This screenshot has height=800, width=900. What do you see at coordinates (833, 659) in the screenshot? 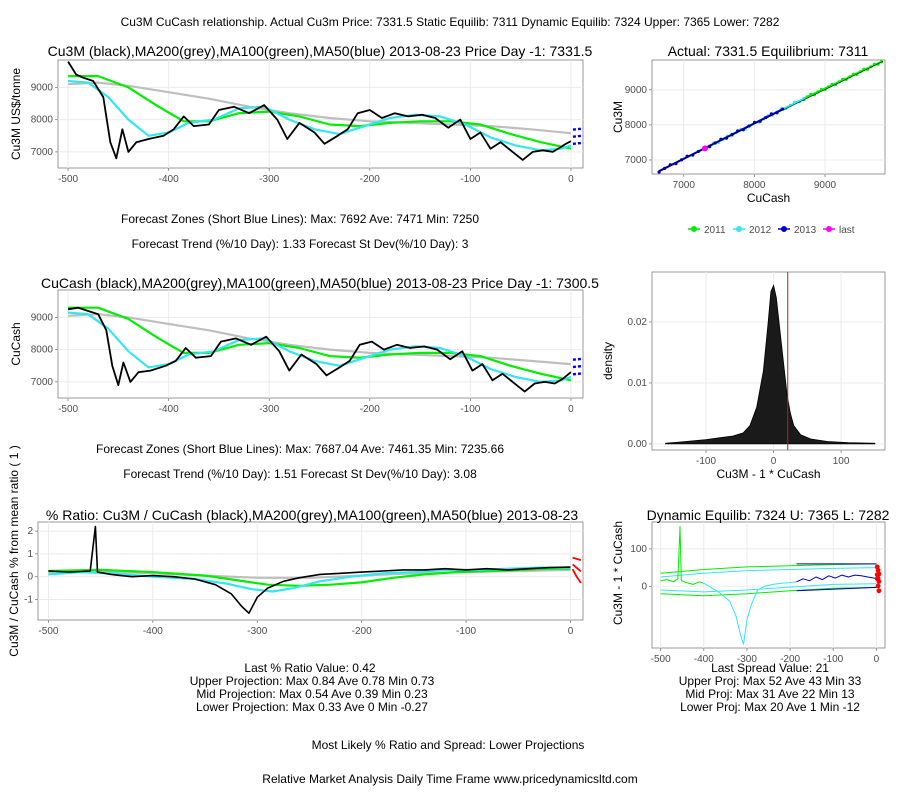
I see `dynamic_equilibrium-xtick-label: -100` at bounding box center [833, 659].